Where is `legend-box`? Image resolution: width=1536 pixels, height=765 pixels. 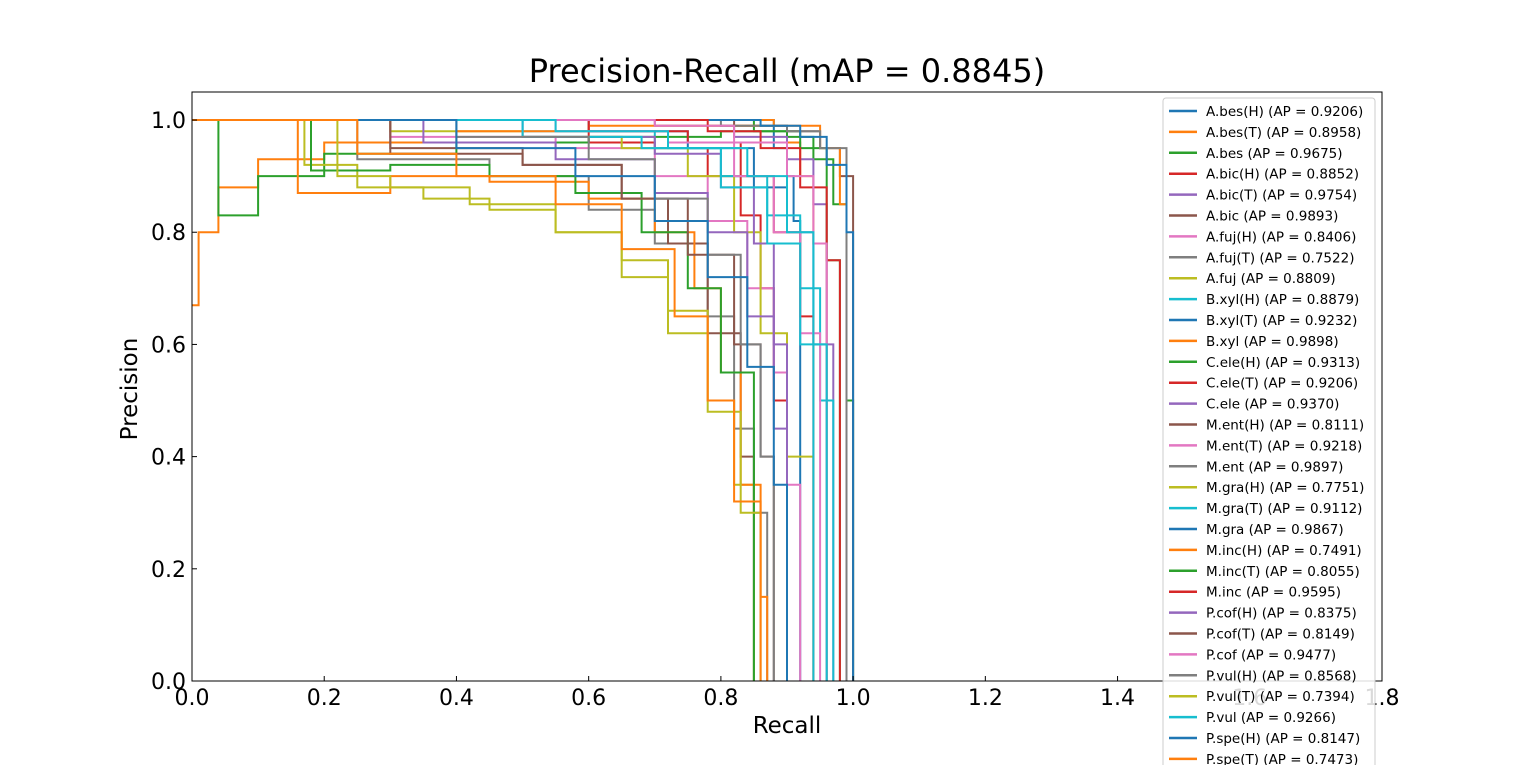 legend-box is located at coordinates (1269, 431).